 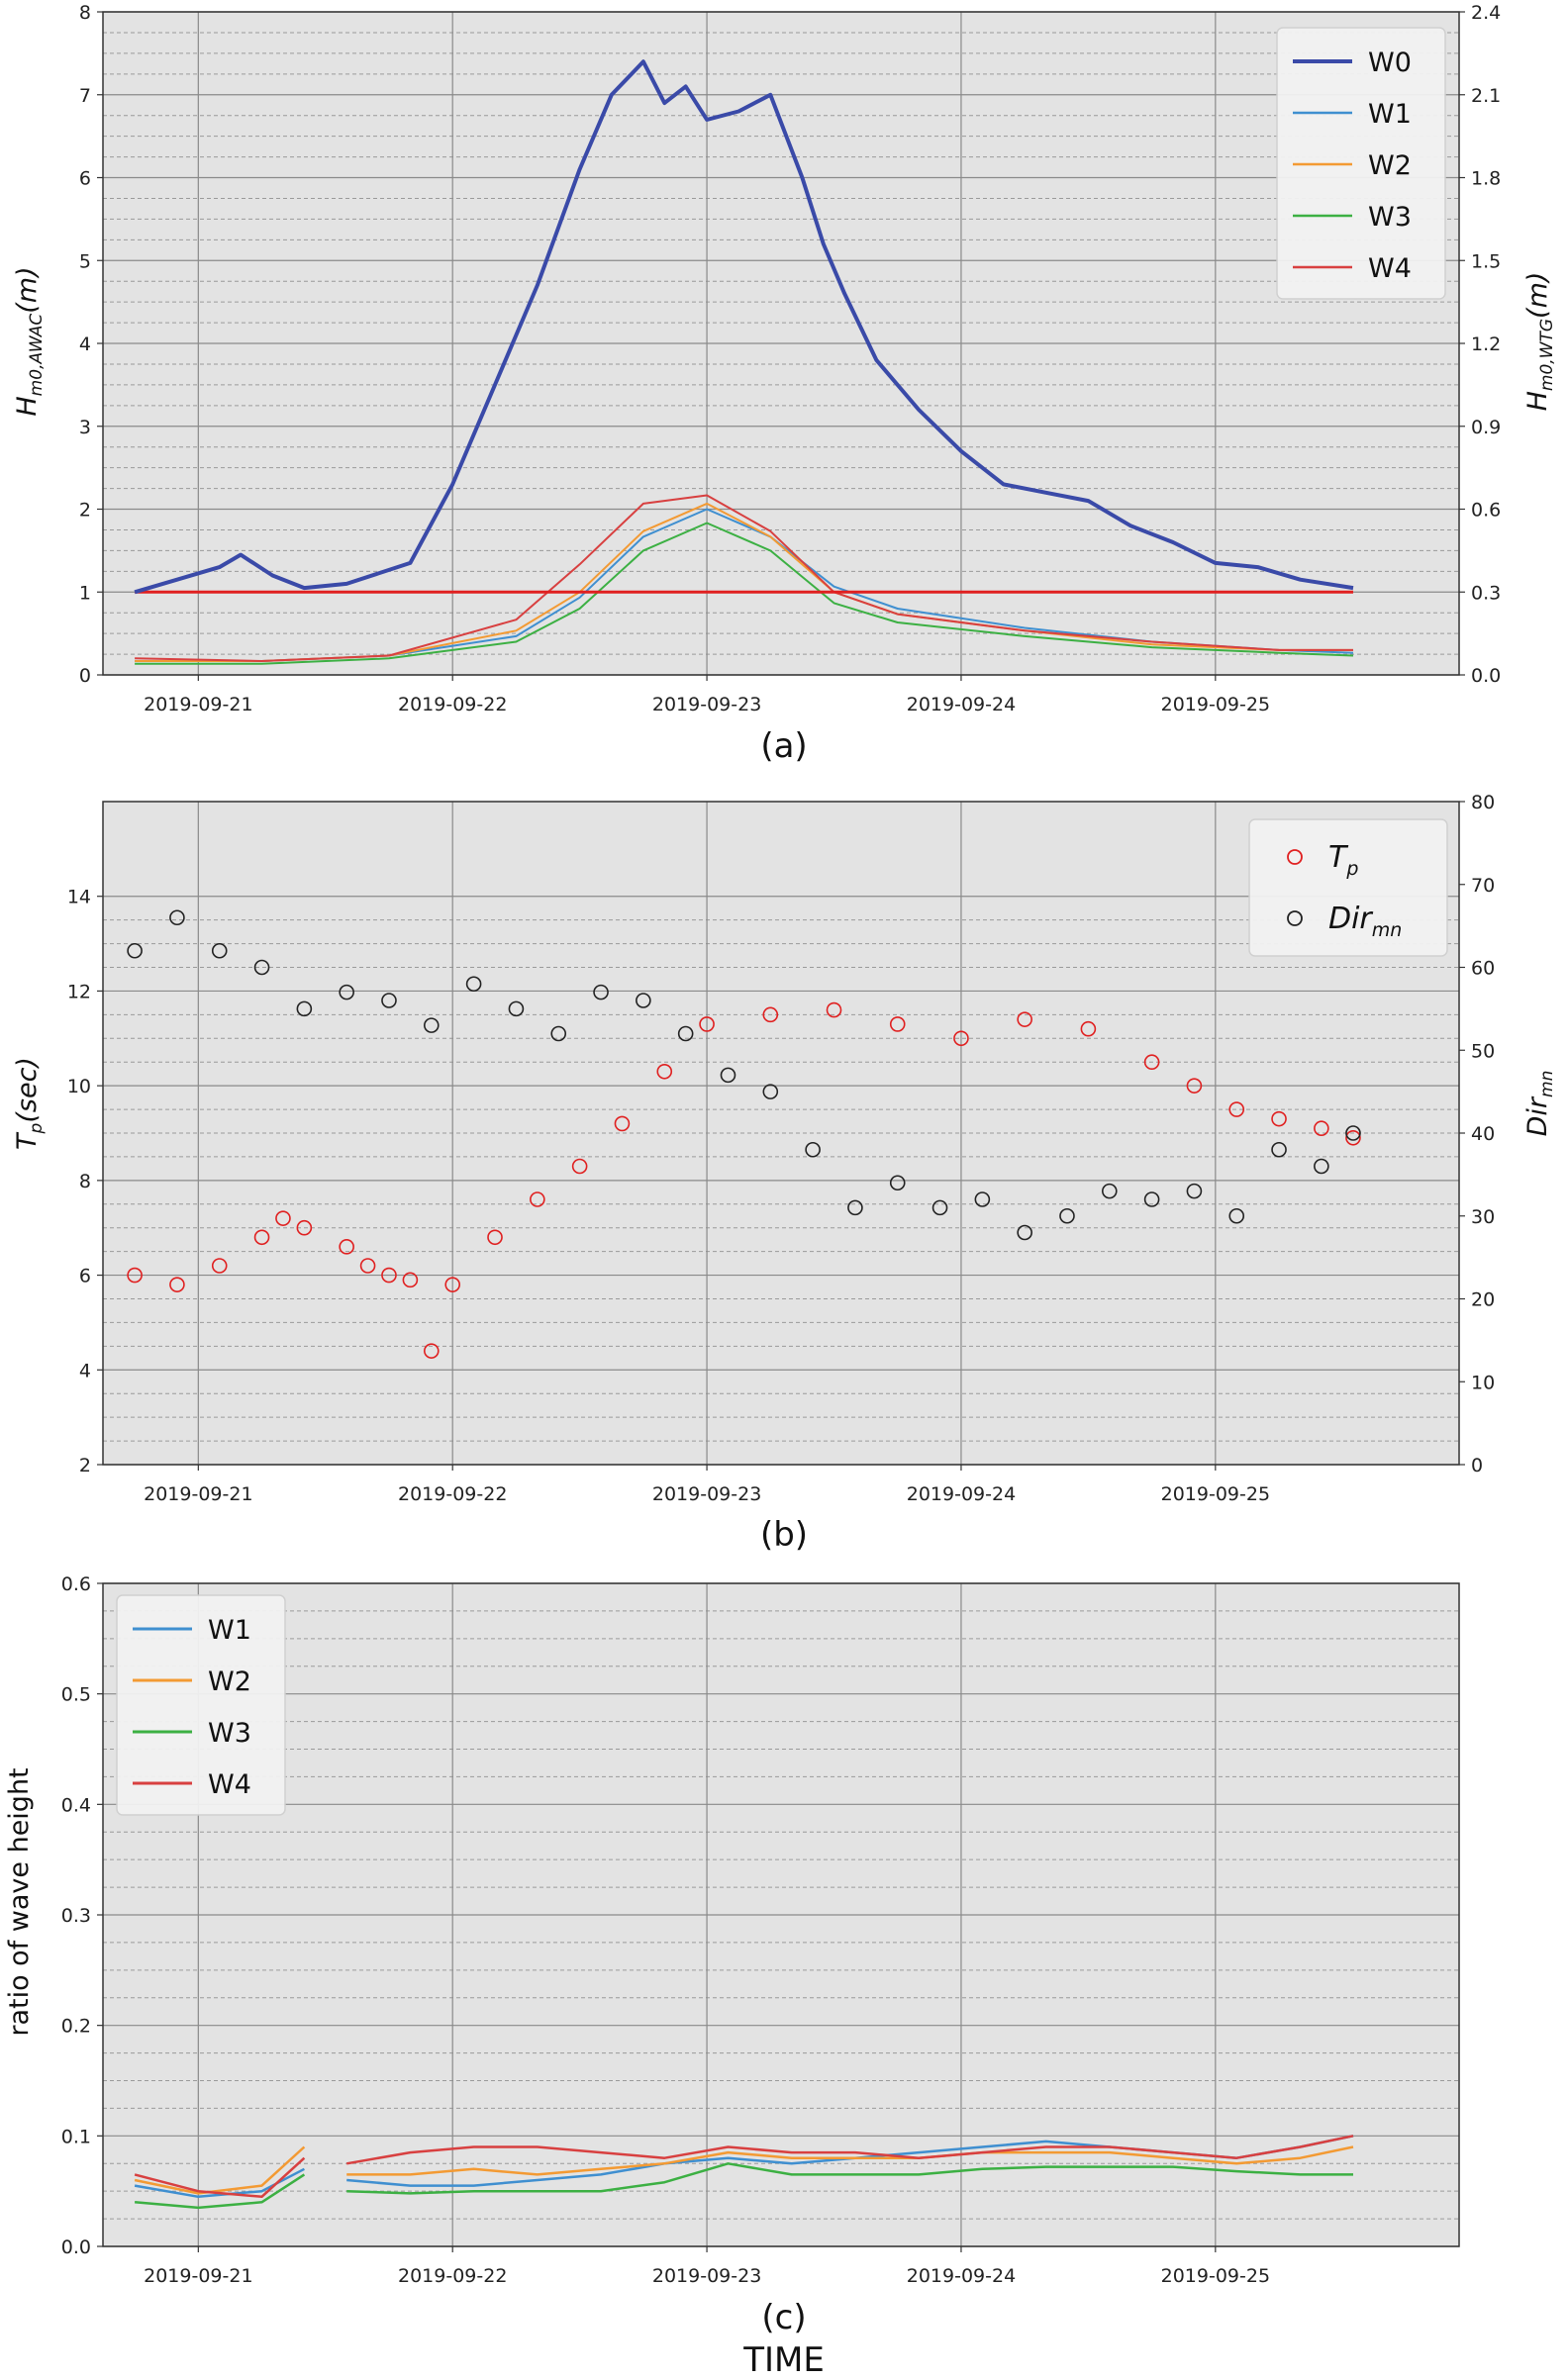 I want to click on panel-a-xtick-label: 2019-09-21, so click(x=198, y=704).